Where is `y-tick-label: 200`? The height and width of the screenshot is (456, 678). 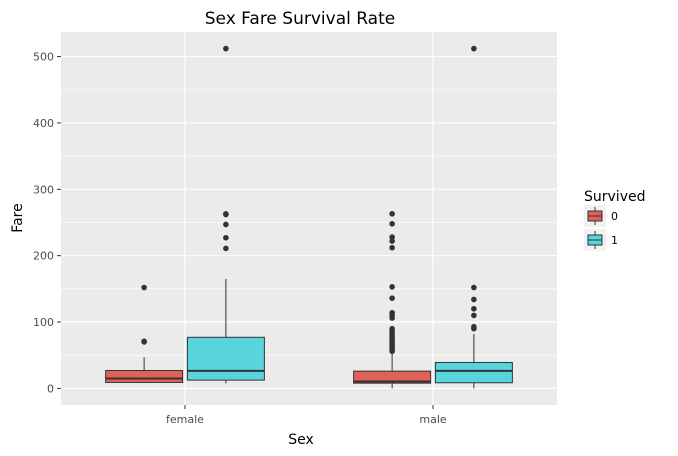
y-tick-label: 200 is located at coordinates (43, 256).